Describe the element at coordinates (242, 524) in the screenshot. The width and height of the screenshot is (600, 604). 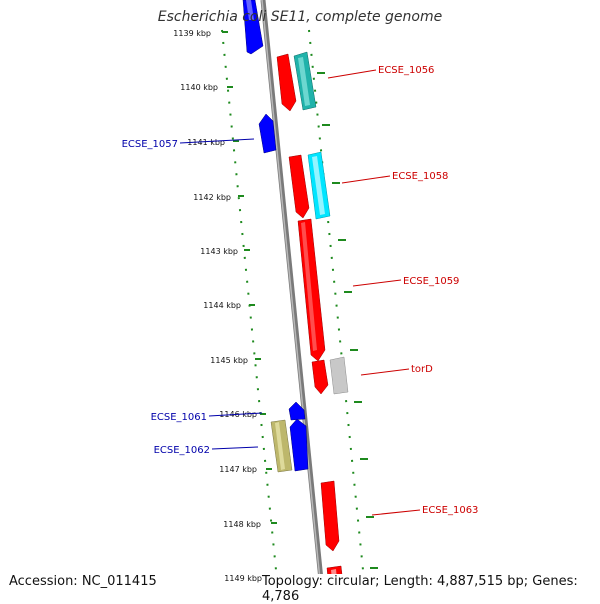
I see `scale-tick-label: 1148 kbp` at that location.